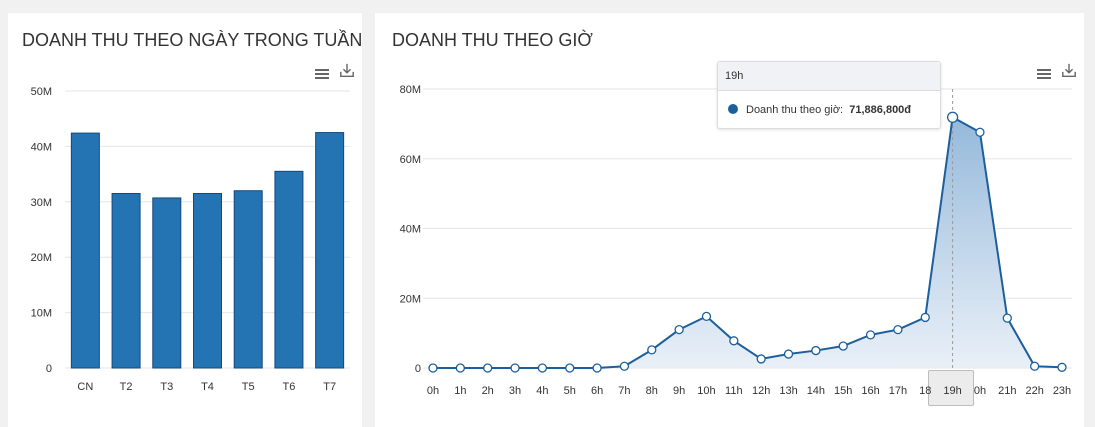 Image resolution: width=1095 pixels, height=427 pixels. I want to click on series-dot-icon, so click(733, 109).